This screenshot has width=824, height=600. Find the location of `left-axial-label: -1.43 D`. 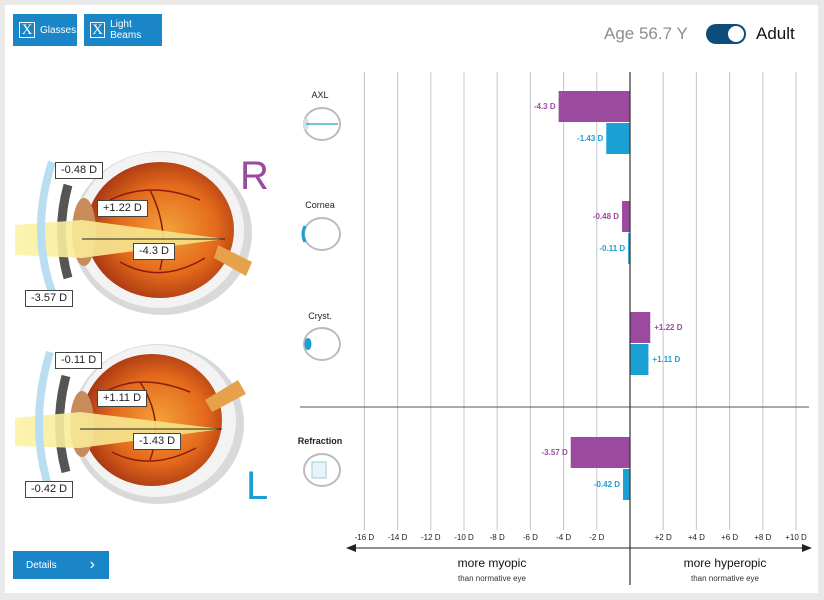

left-axial-label: -1.43 D is located at coordinates (157, 441).